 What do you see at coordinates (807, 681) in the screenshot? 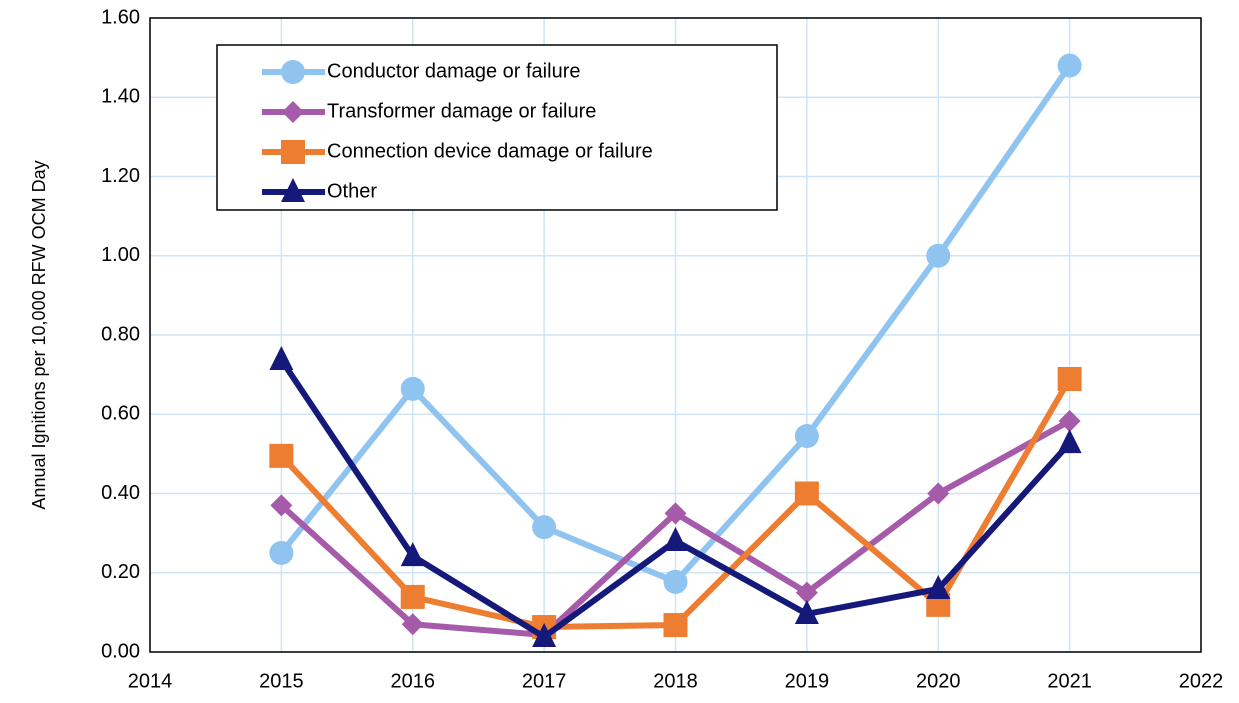
I see `x-tick-label: 2019` at bounding box center [807, 681].